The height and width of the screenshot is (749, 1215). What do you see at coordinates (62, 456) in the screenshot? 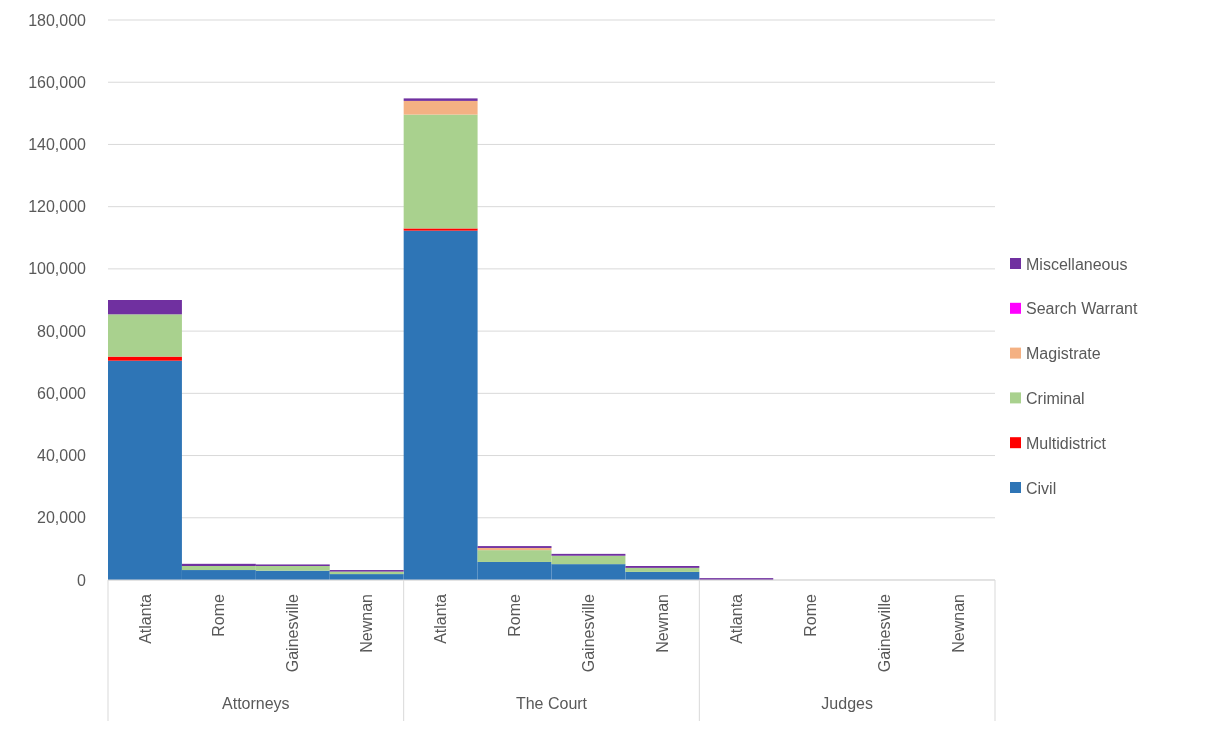
I see `y-tick-label: 40,000` at bounding box center [62, 456].